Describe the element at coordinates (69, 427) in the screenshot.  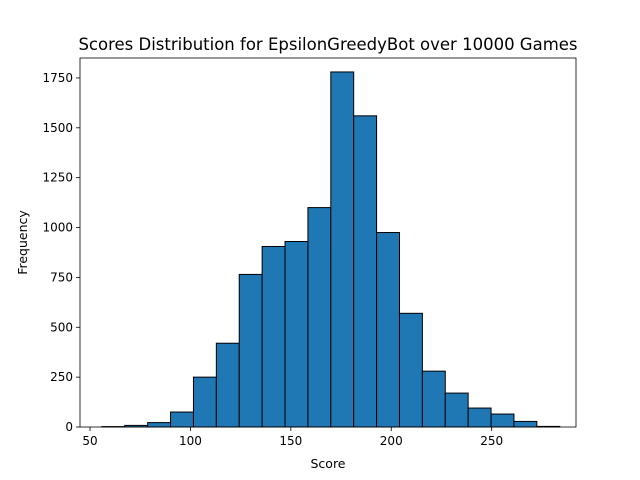
I see `y-tick-label: 0` at that location.